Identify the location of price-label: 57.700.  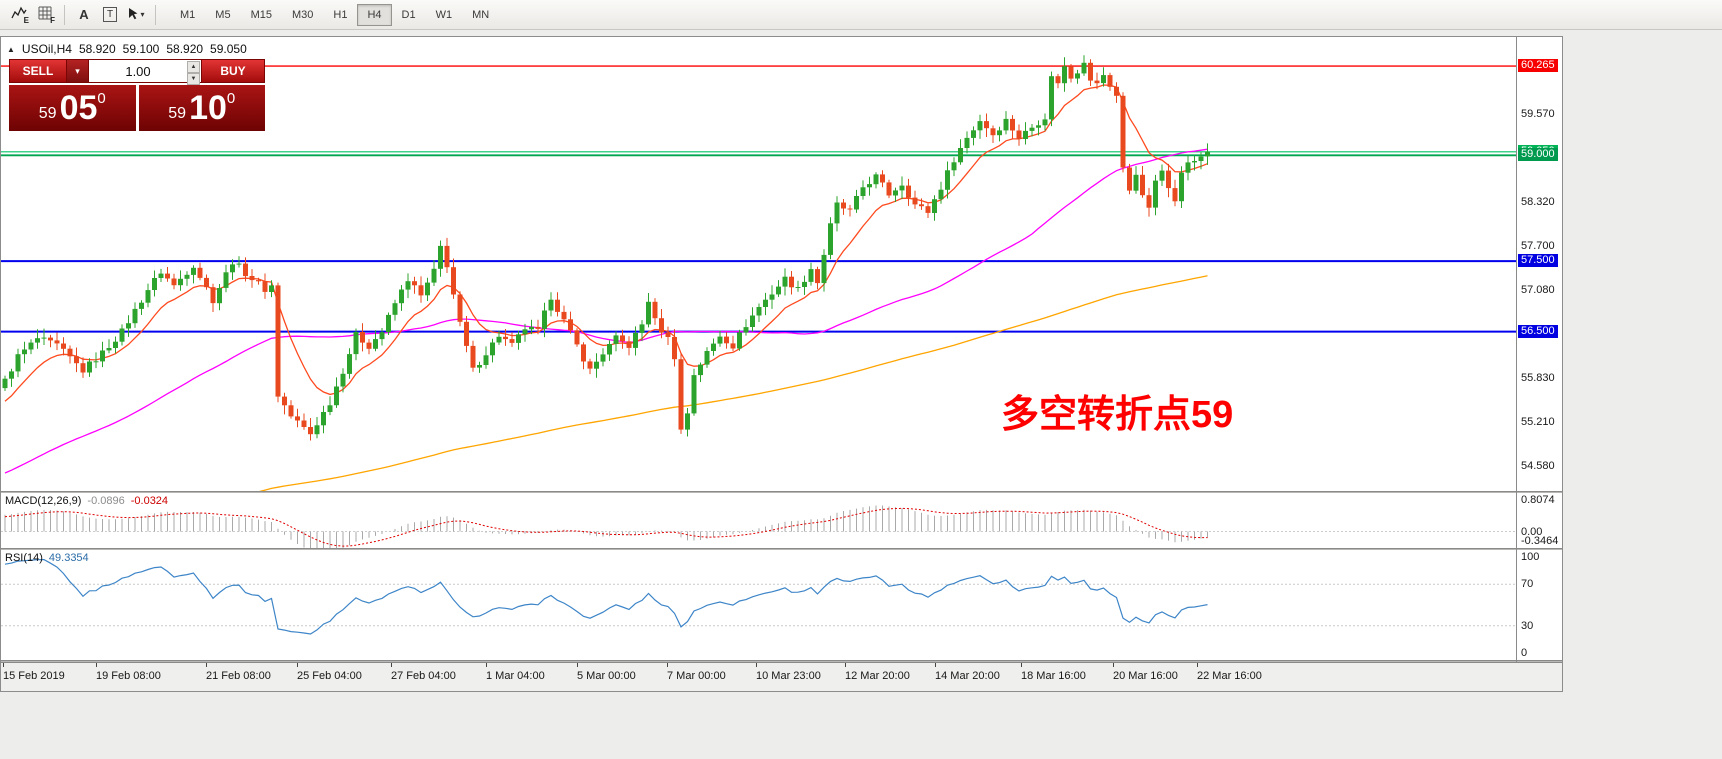
(1538, 246).